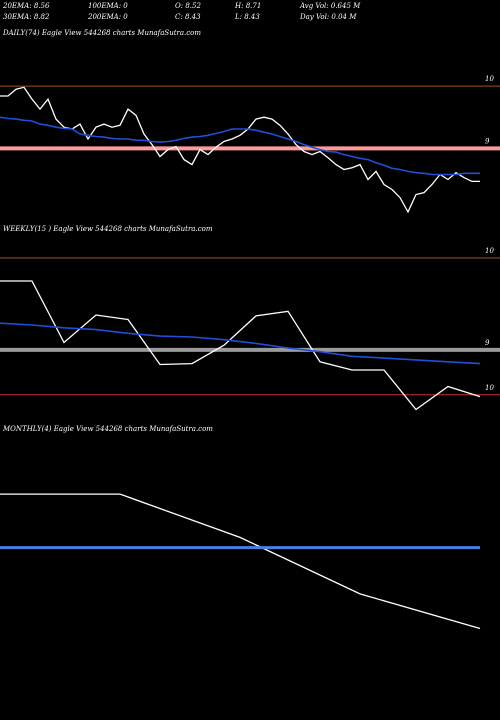  Describe the element at coordinates (26, 6) in the screenshot. I see `header-stat: 20EMA: 8.56` at that location.